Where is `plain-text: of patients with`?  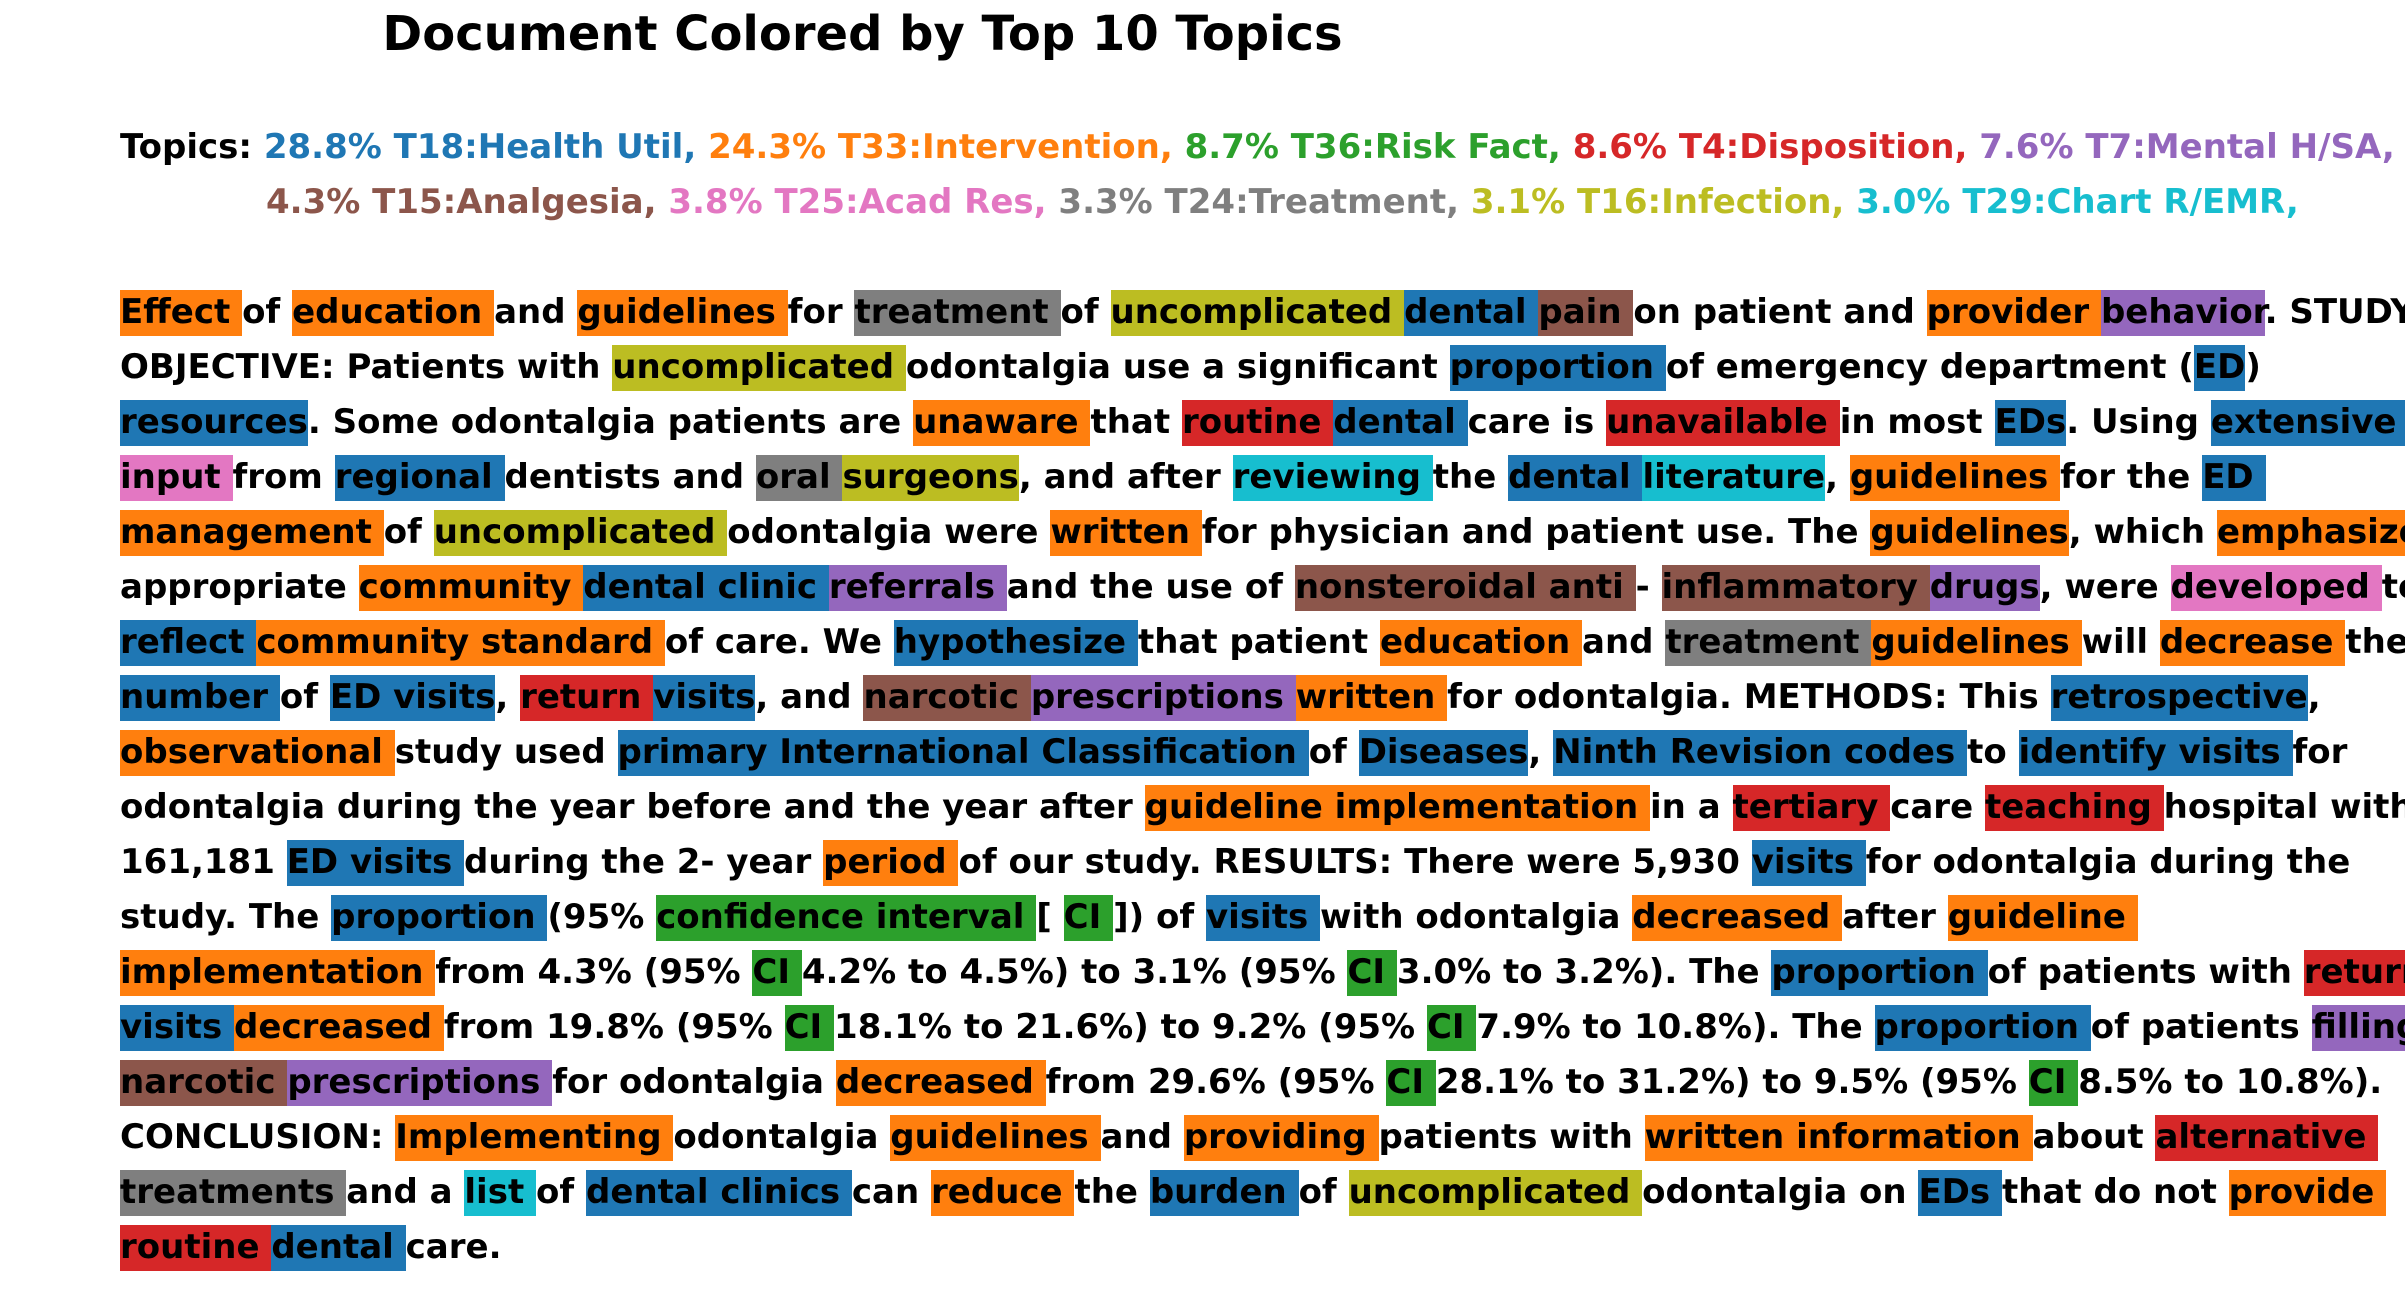
plain-text: of patients with is located at coordinates (2145, 972).